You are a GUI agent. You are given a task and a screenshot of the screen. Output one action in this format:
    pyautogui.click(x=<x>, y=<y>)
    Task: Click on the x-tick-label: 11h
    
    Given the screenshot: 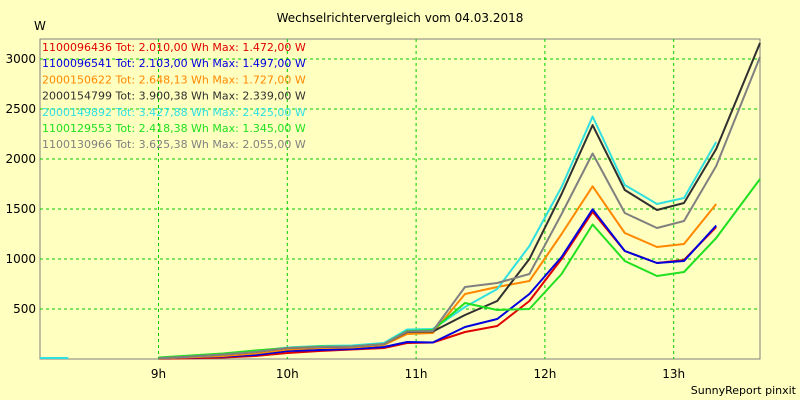 What is the action you would take?
    pyautogui.click(x=416, y=374)
    